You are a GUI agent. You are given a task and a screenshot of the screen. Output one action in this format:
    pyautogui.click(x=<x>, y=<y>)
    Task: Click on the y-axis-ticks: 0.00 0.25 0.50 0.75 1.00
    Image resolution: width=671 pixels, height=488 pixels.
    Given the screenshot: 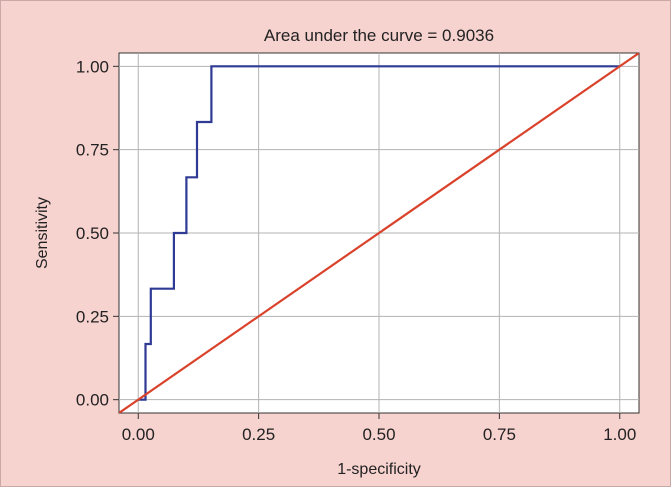 What is the action you would take?
    pyautogui.click(x=97, y=233)
    